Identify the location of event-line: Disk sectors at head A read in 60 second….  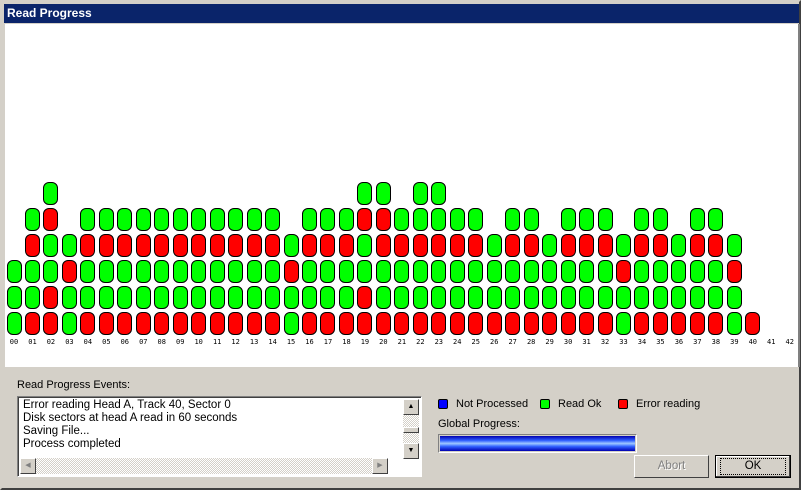
(130, 418).